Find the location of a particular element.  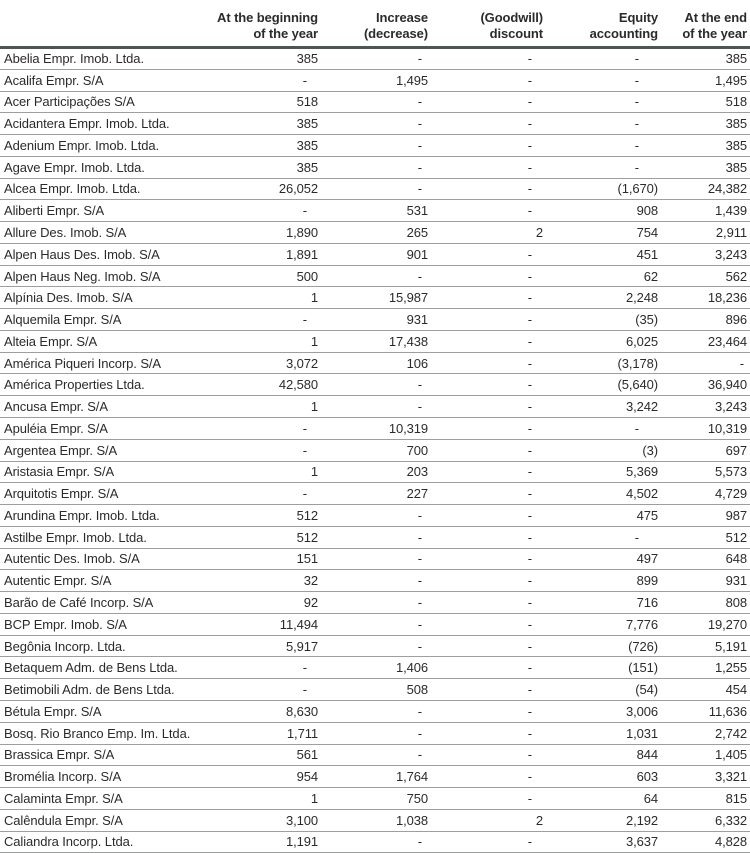

increase-decrease-cell: 106 is located at coordinates (375, 363).